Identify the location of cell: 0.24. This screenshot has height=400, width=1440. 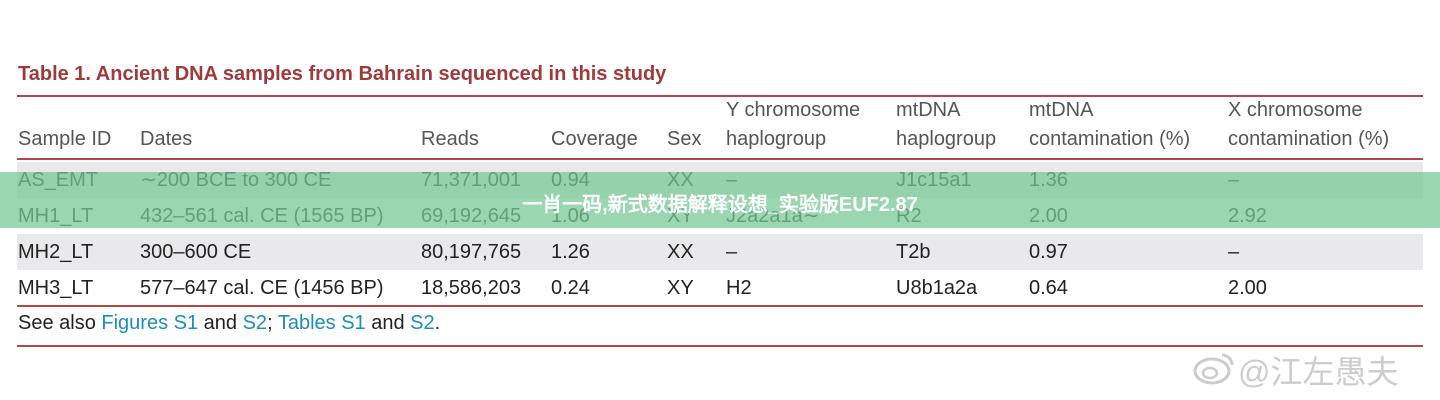
(570, 288).